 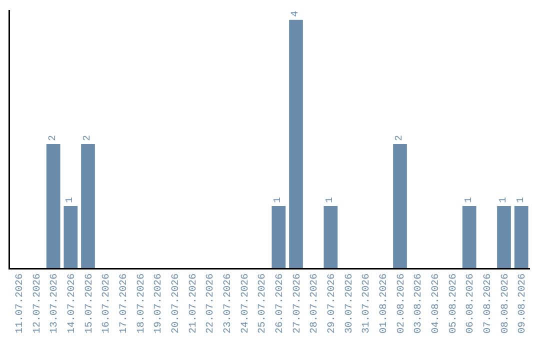 I want to click on x-tick-label: 20.07.2026, so click(x=176, y=304).